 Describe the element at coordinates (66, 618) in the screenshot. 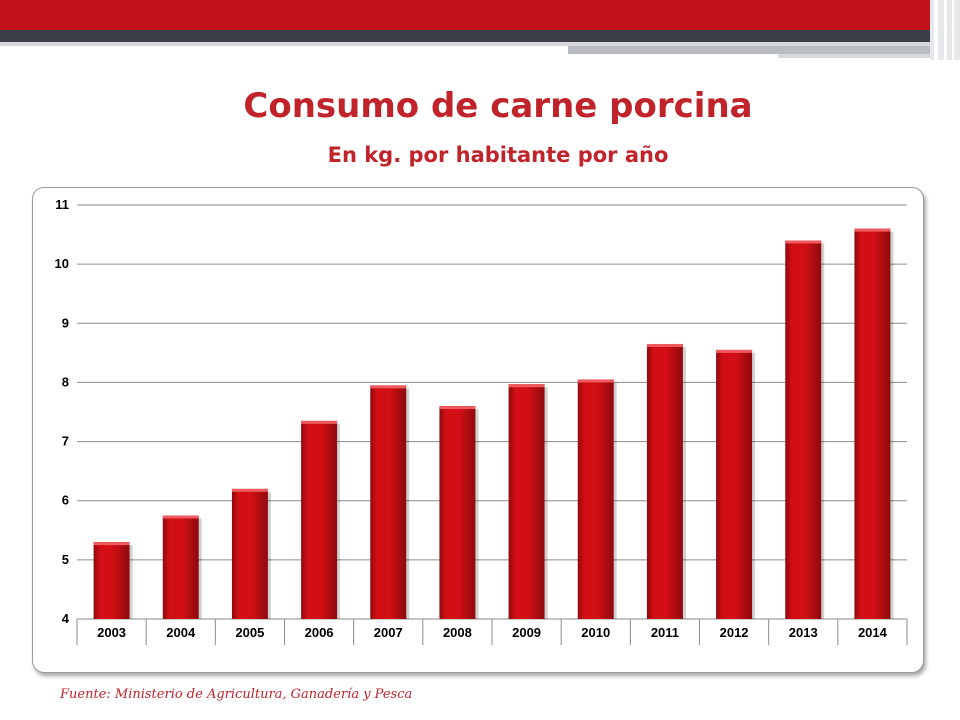

I see `y-tick-label: 4` at that location.